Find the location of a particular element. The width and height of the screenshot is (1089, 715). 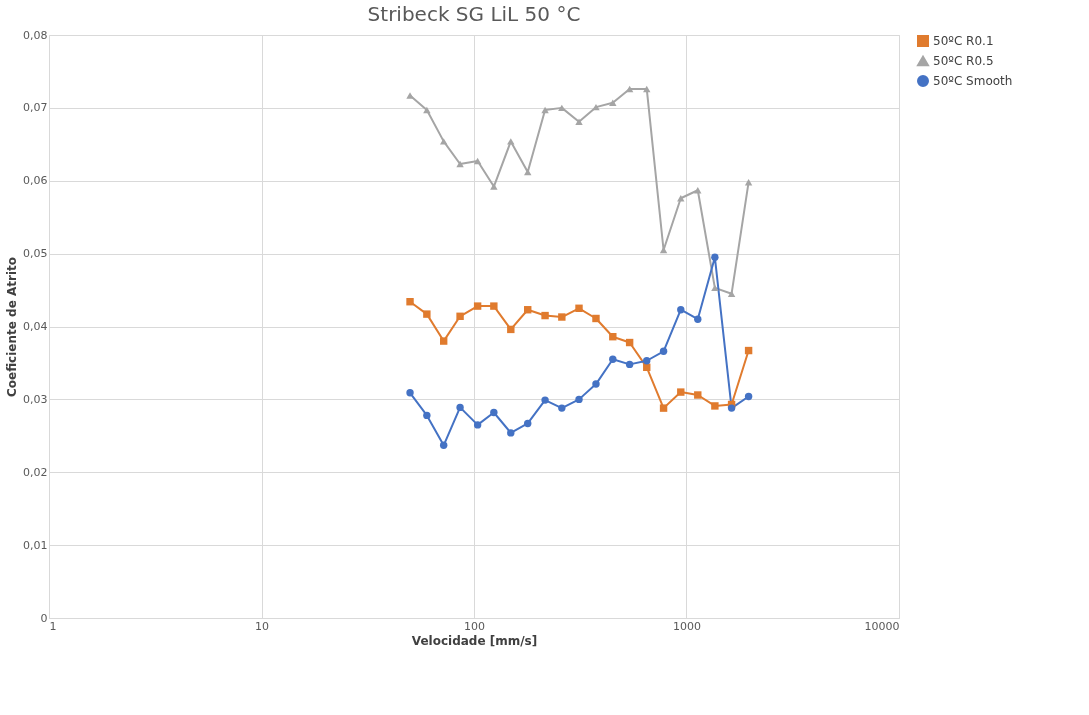

y-tick-label: 0,04 is located at coordinates (35, 326).